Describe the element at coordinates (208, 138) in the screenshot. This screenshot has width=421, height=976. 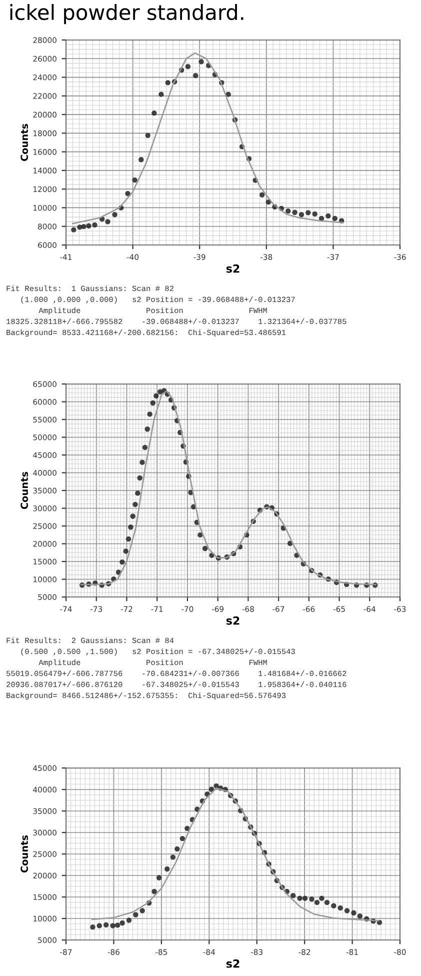
I see `line-series` at that location.